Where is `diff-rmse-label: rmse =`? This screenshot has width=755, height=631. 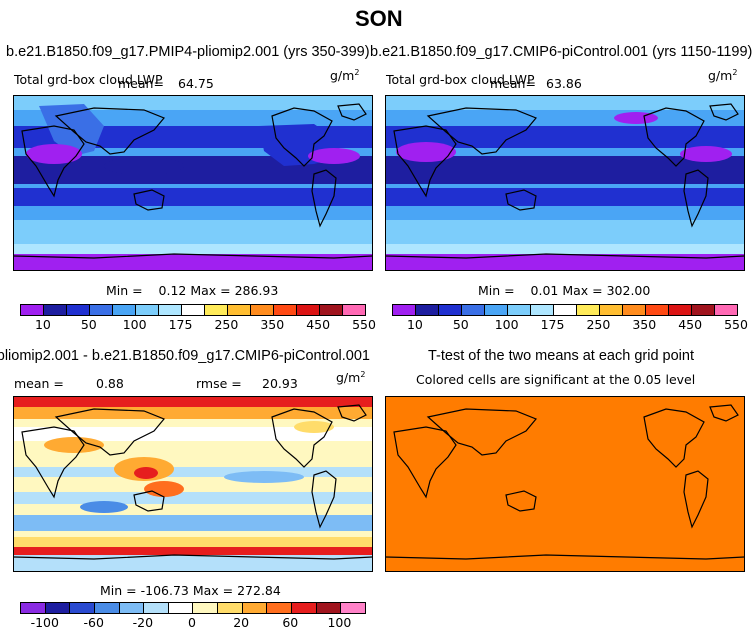
diff-rmse-label: rmse = is located at coordinates (219, 383).